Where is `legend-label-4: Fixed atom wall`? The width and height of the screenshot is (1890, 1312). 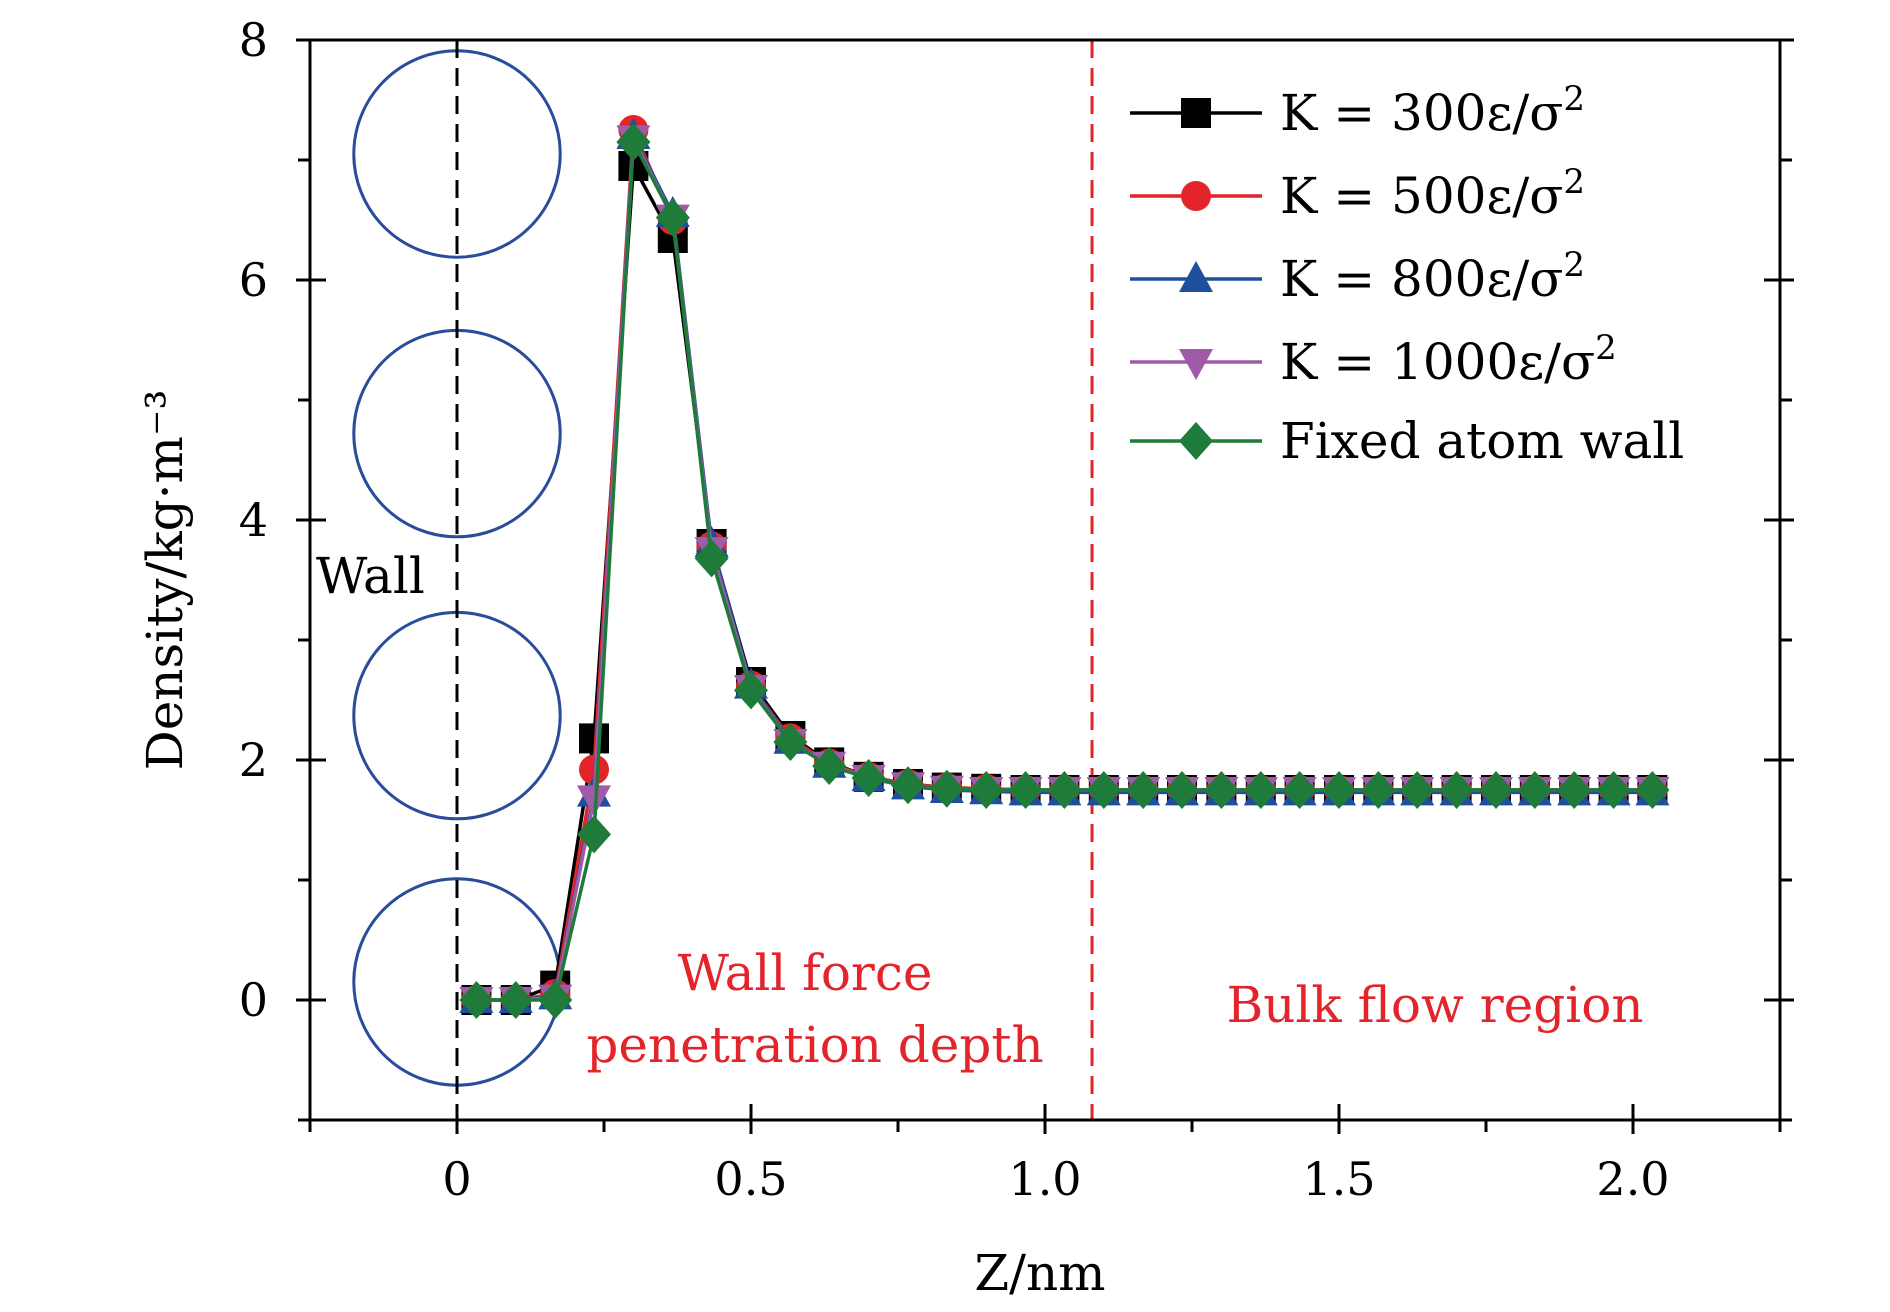 legend-label-4: Fixed atom wall is located at coordinates (1482, 441).